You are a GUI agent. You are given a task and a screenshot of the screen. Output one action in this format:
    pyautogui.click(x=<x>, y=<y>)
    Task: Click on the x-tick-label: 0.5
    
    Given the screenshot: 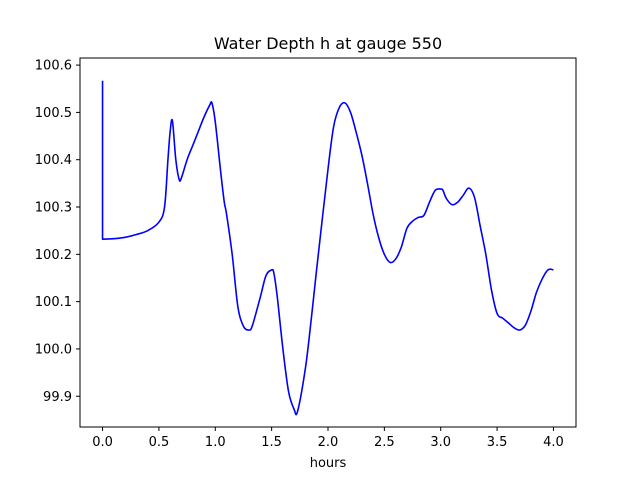 What is the action you would take?
    pyautogui.click(x=159, y=442)
    